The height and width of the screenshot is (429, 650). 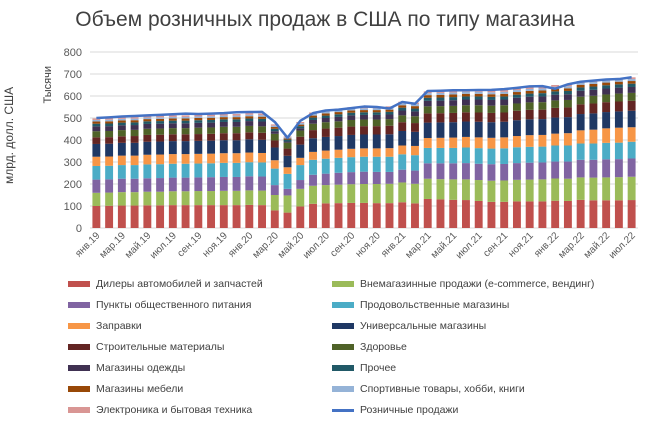 I want to click on x-tick-label: июл.21, so click(x=469, y=245).